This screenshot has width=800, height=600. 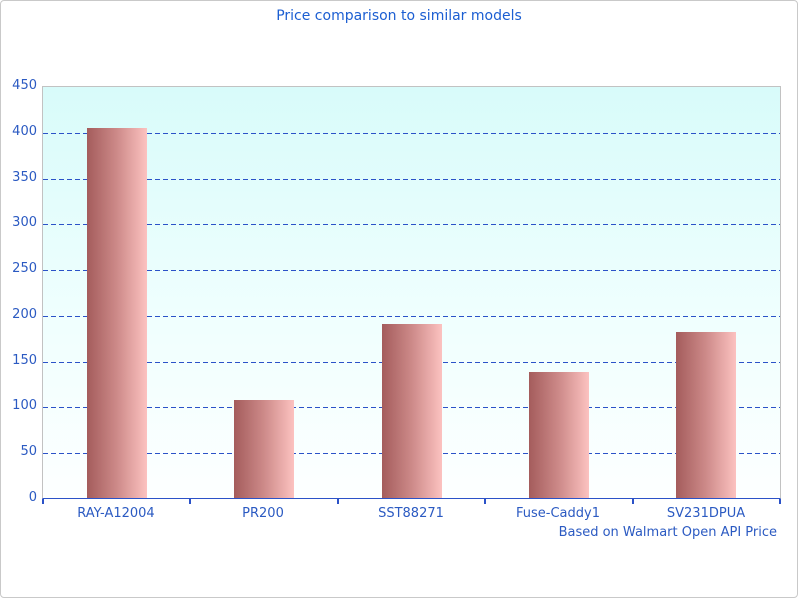 What do you see at coordinates (24, 314) in the screenshot?
I see `y-tick-label-200: 200` at bounding box center [24, 314].